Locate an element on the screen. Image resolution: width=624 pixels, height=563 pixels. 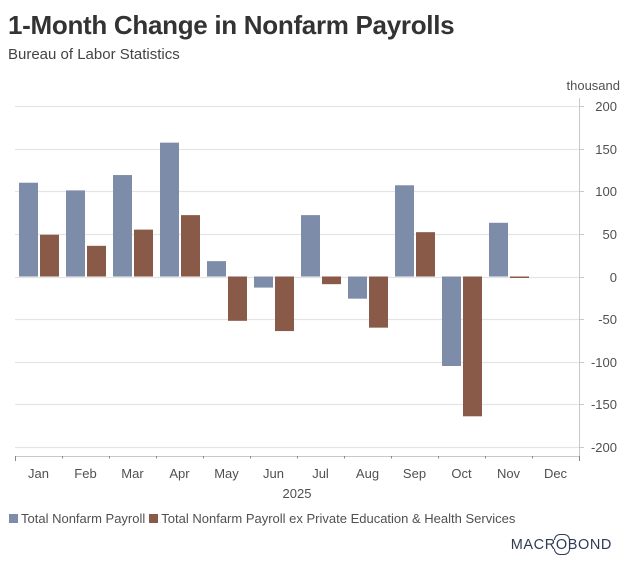
bar-total-nonfarm-apr is located at coordinates (169, 209).